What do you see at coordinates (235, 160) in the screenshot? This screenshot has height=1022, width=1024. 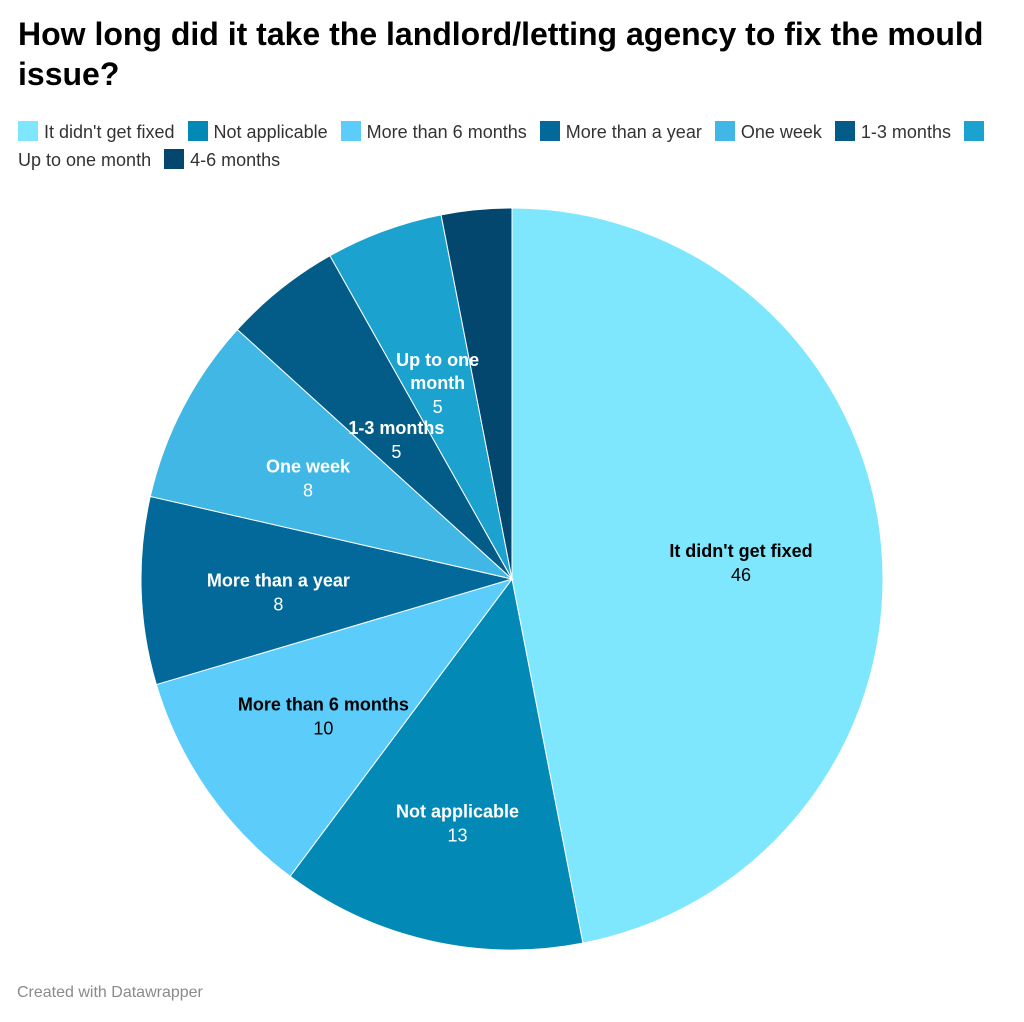 I see `legend-label: 4-6 months` at bounding box center [235, 160].